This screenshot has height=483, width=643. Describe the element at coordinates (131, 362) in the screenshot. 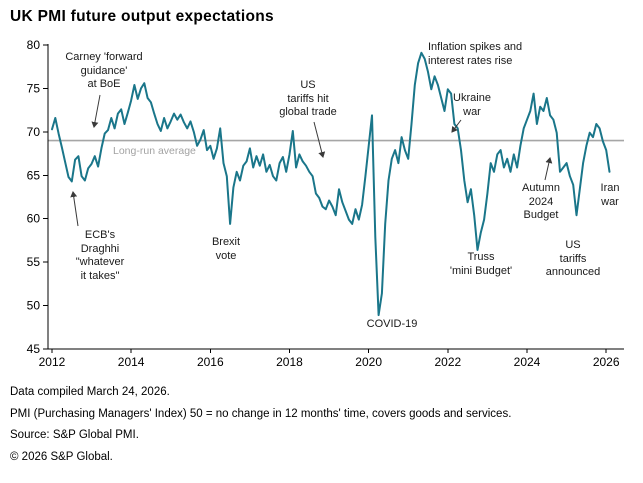

I see `x-tick-label: 2014` at that location.